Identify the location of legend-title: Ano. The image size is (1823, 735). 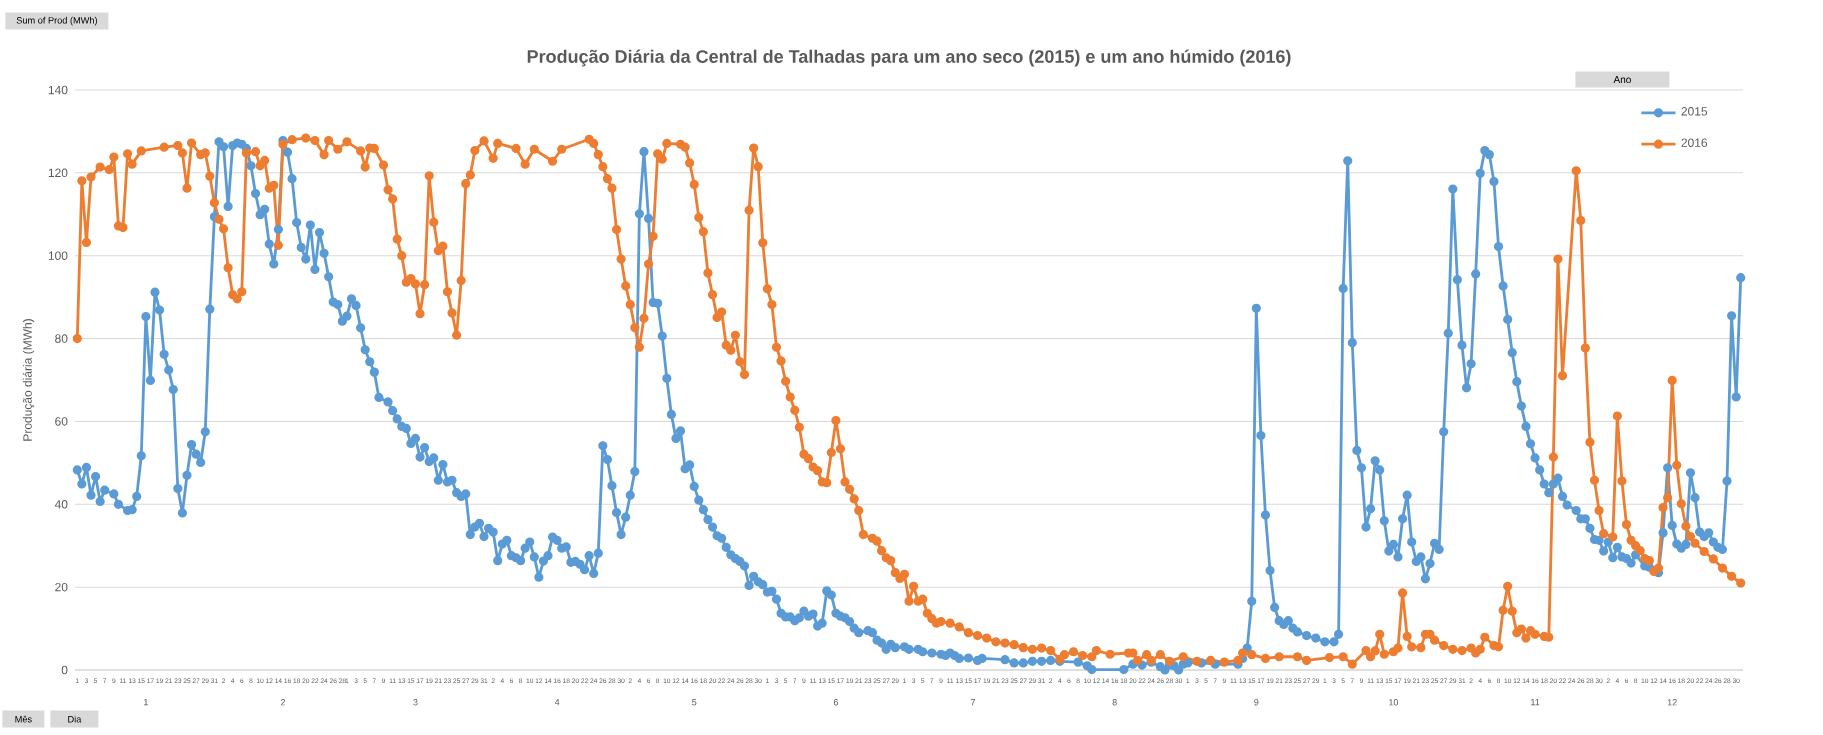
(1622, 80).